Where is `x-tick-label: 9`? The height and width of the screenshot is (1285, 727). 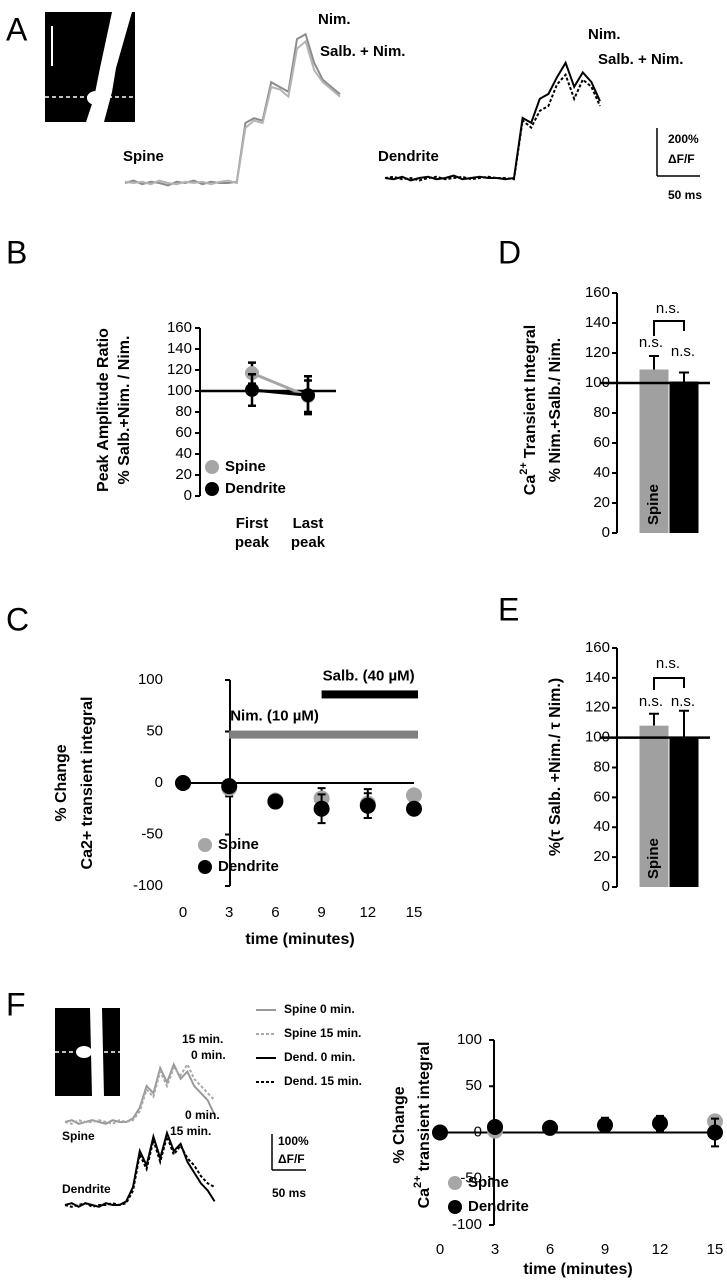
x-tick-label: 9 is located at coordinates (321, 912).